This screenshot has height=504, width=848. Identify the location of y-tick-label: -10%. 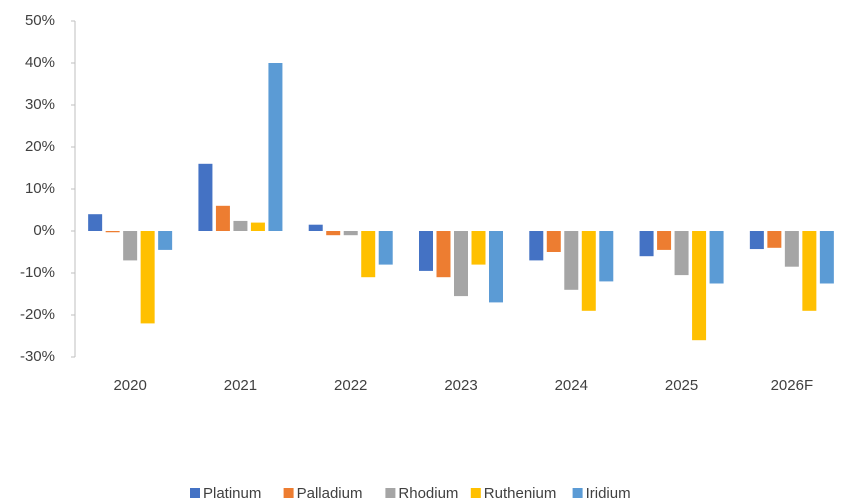
(37, 272).